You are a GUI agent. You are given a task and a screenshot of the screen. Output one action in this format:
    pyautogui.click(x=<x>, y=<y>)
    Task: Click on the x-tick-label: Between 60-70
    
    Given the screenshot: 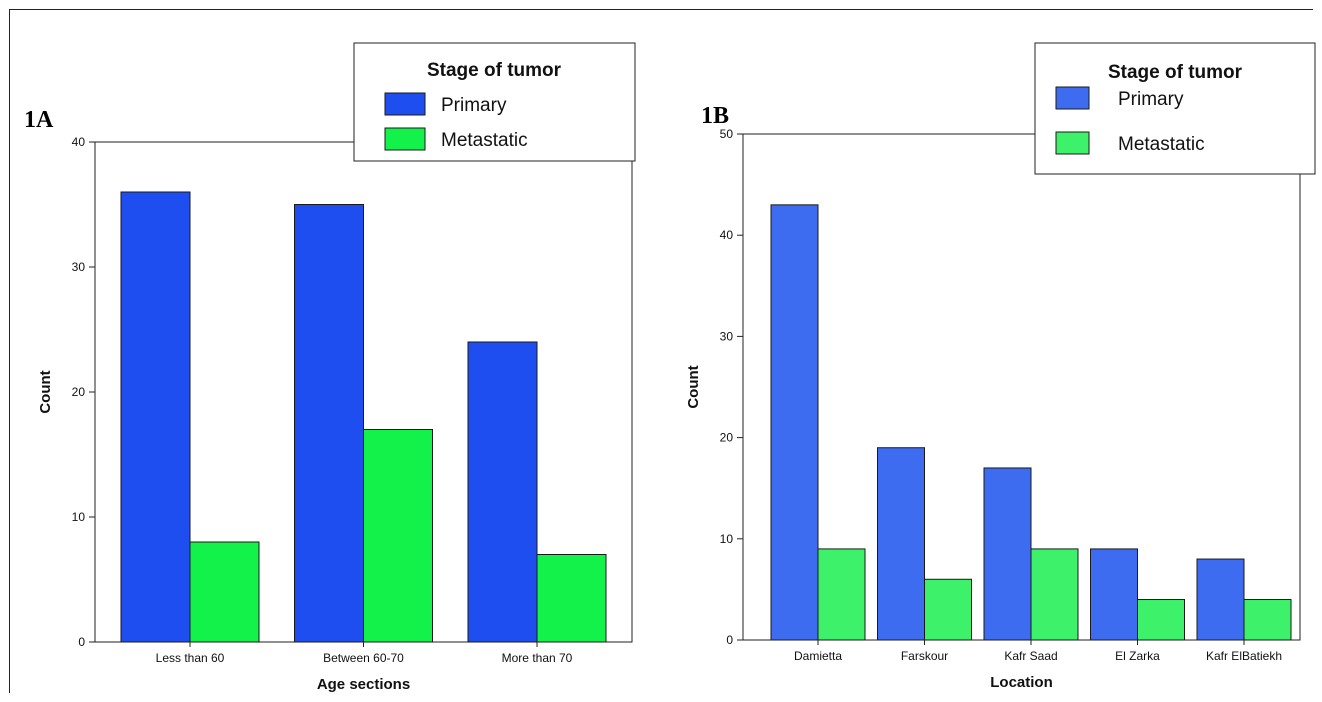 What is the action you would take?
    pyautogui.click(x=363, y=658)
    